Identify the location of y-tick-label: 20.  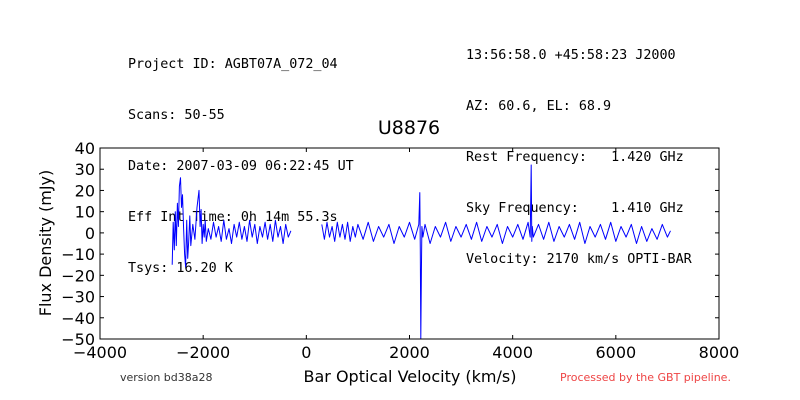
(85, 190).